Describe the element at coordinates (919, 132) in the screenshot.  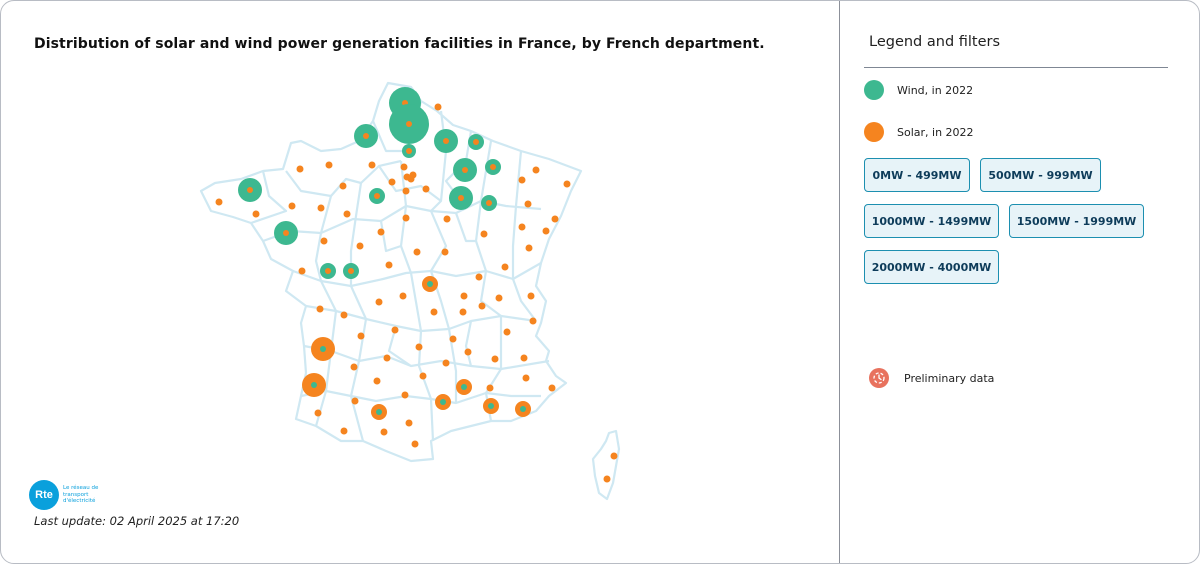
I see `legend-item-solar: Solar, in 2022` at that location.